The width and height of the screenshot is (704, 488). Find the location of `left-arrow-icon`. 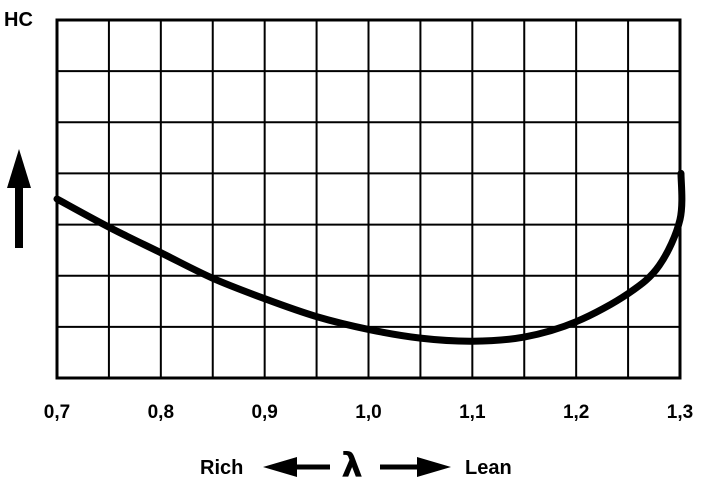

left-arrow-icon is located at coordinates (296, 467).